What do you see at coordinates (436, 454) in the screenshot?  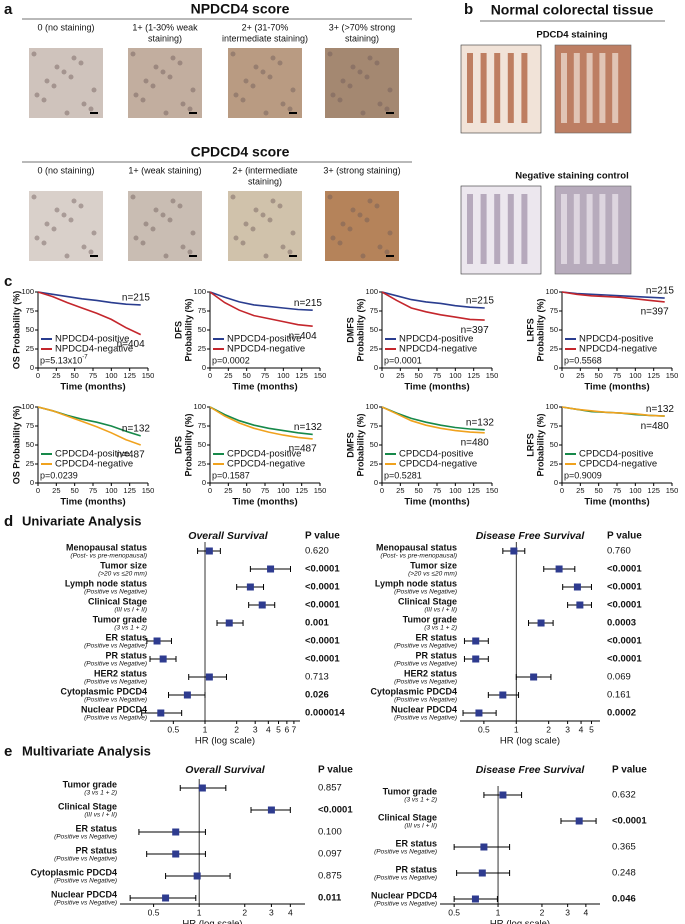 I see `legend-label: CPDCD4-positive` at bounding box center [436, 454].